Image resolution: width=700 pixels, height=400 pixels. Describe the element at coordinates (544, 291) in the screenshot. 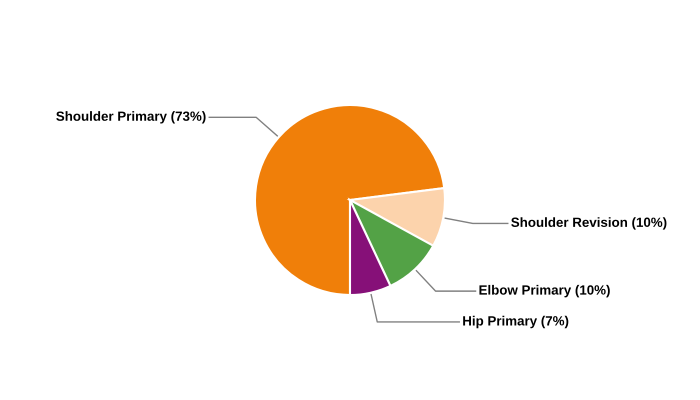

I see `slice-label: Elbow Primary (10%)` at that location.